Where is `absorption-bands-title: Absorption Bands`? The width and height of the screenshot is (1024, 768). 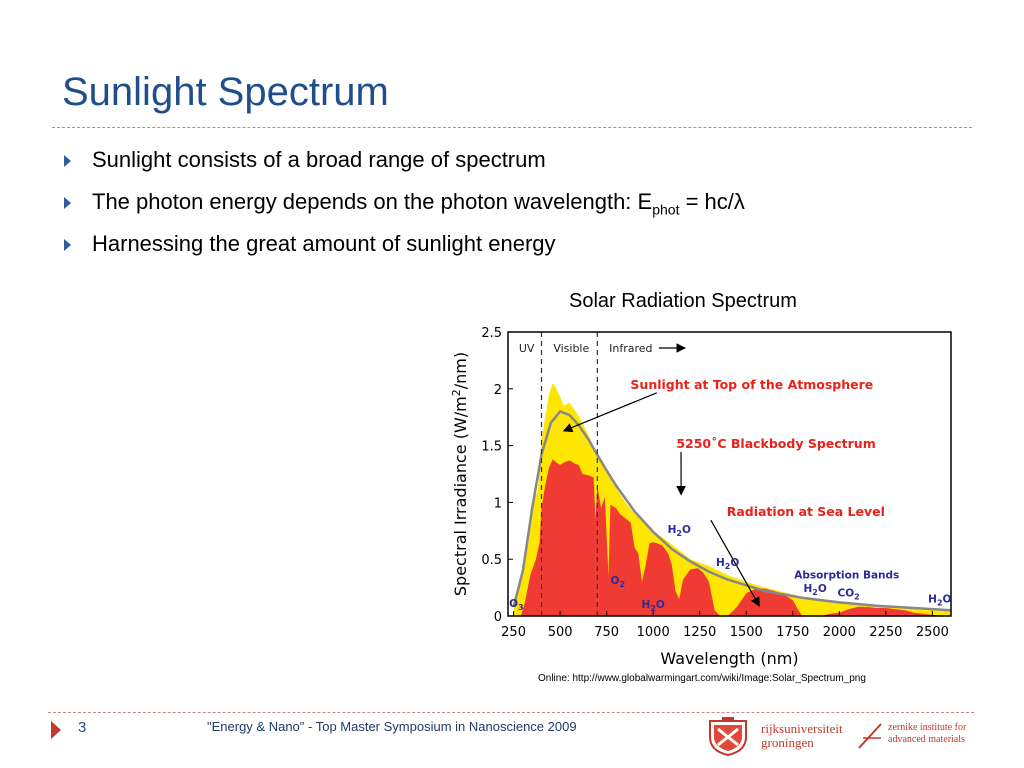 absorption-bands-title: Absorption Bands is located at coordinates (846, 576).